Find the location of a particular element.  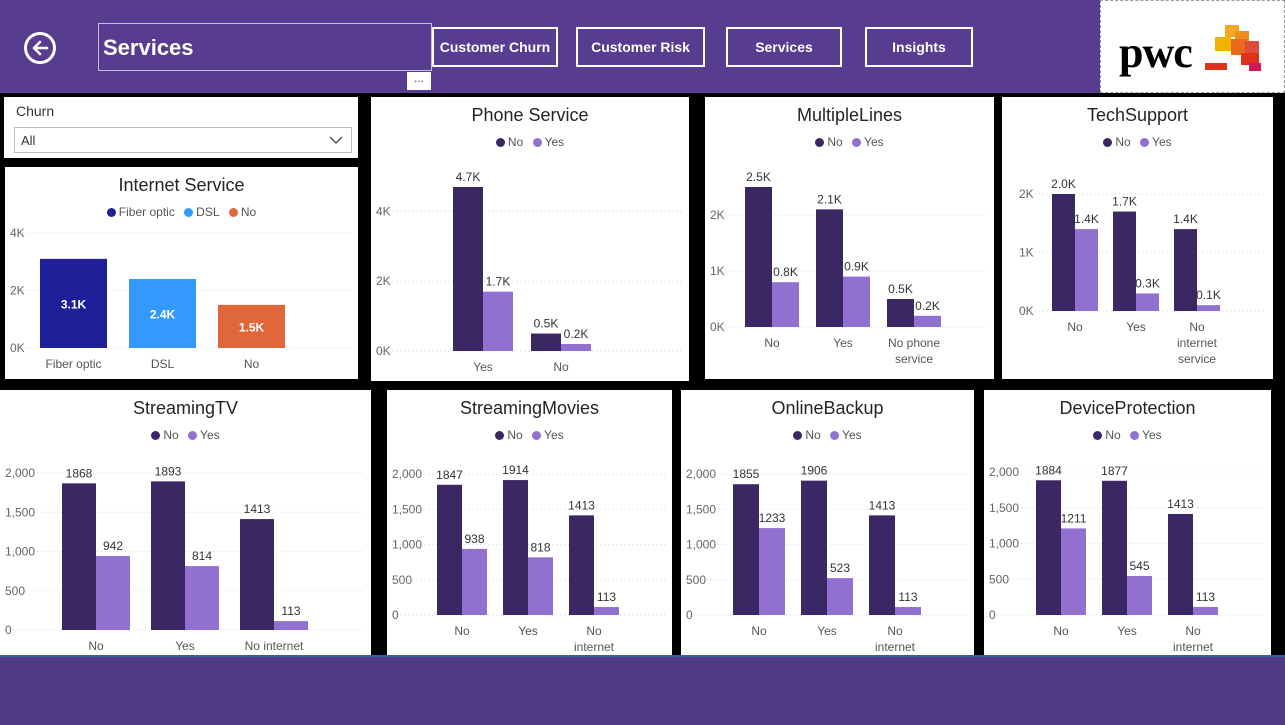

data-label: 2.4K is located at coordinates (163, 315).